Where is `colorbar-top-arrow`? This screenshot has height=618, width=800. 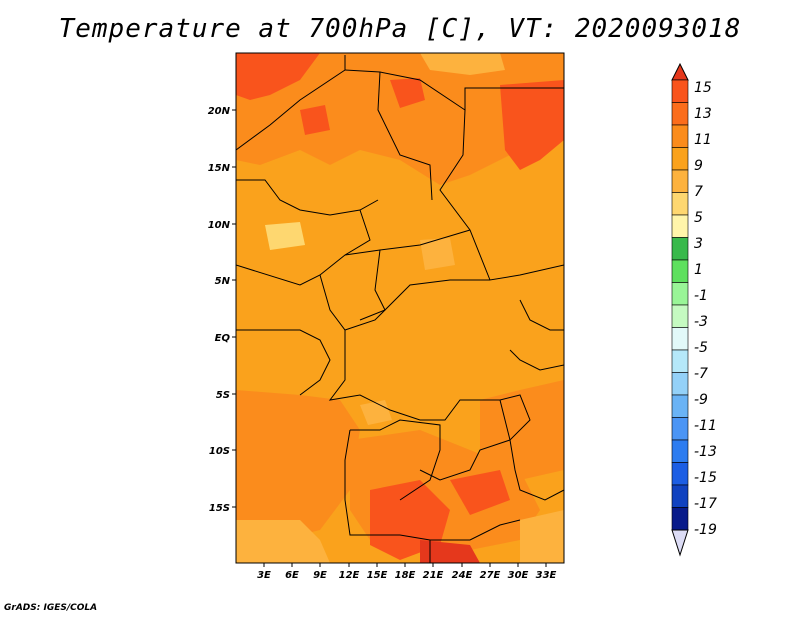 colorbar-top-arrow is located at coordinates (680, 71).